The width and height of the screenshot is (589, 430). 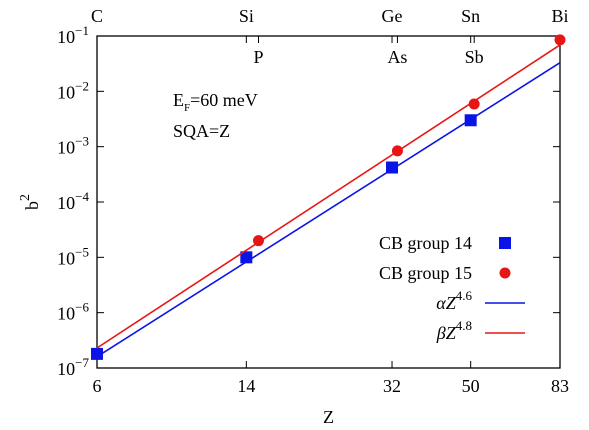 What do you see at coordinates (82, 362) in the screenshot?
I see `y-tick-exponent: −7` at bounding box center [82, 362].